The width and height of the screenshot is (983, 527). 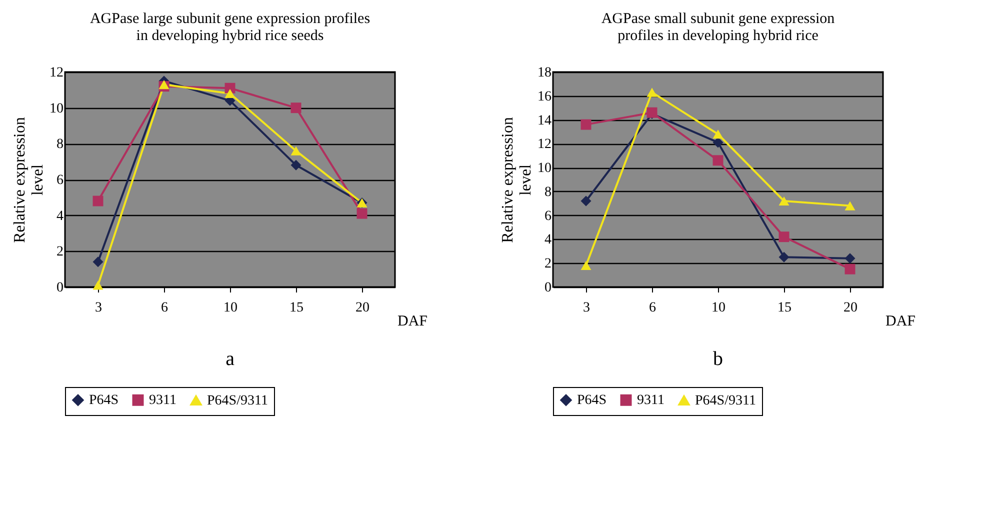 I want to click on y-tick-label: 18, so click(x=545, y=73).